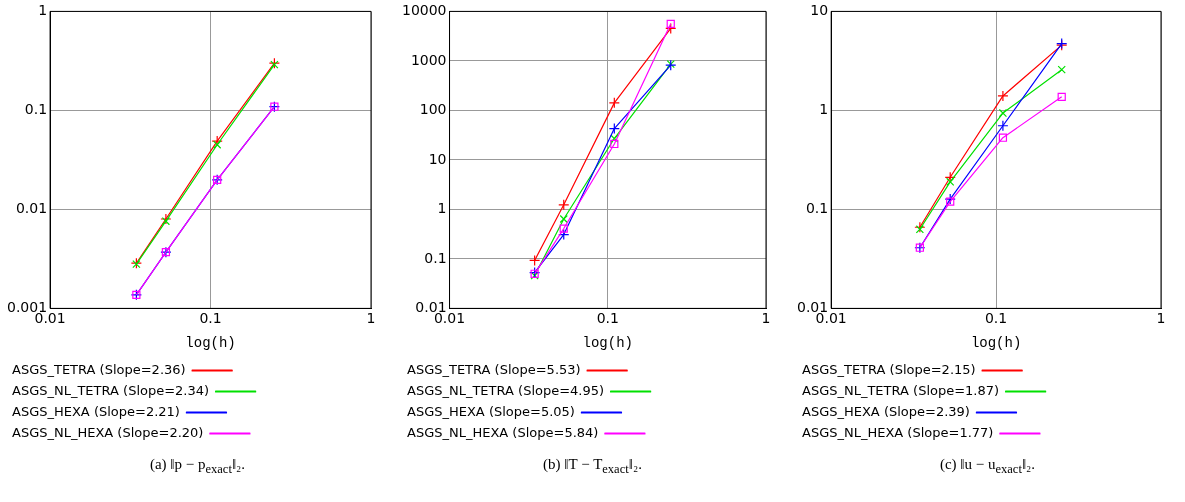 Image resolution: width=1185 pixels, height=502 pixels. I want to click on legend-label: ASGS_HEXA (Slope=2.21), so click(95, 411).